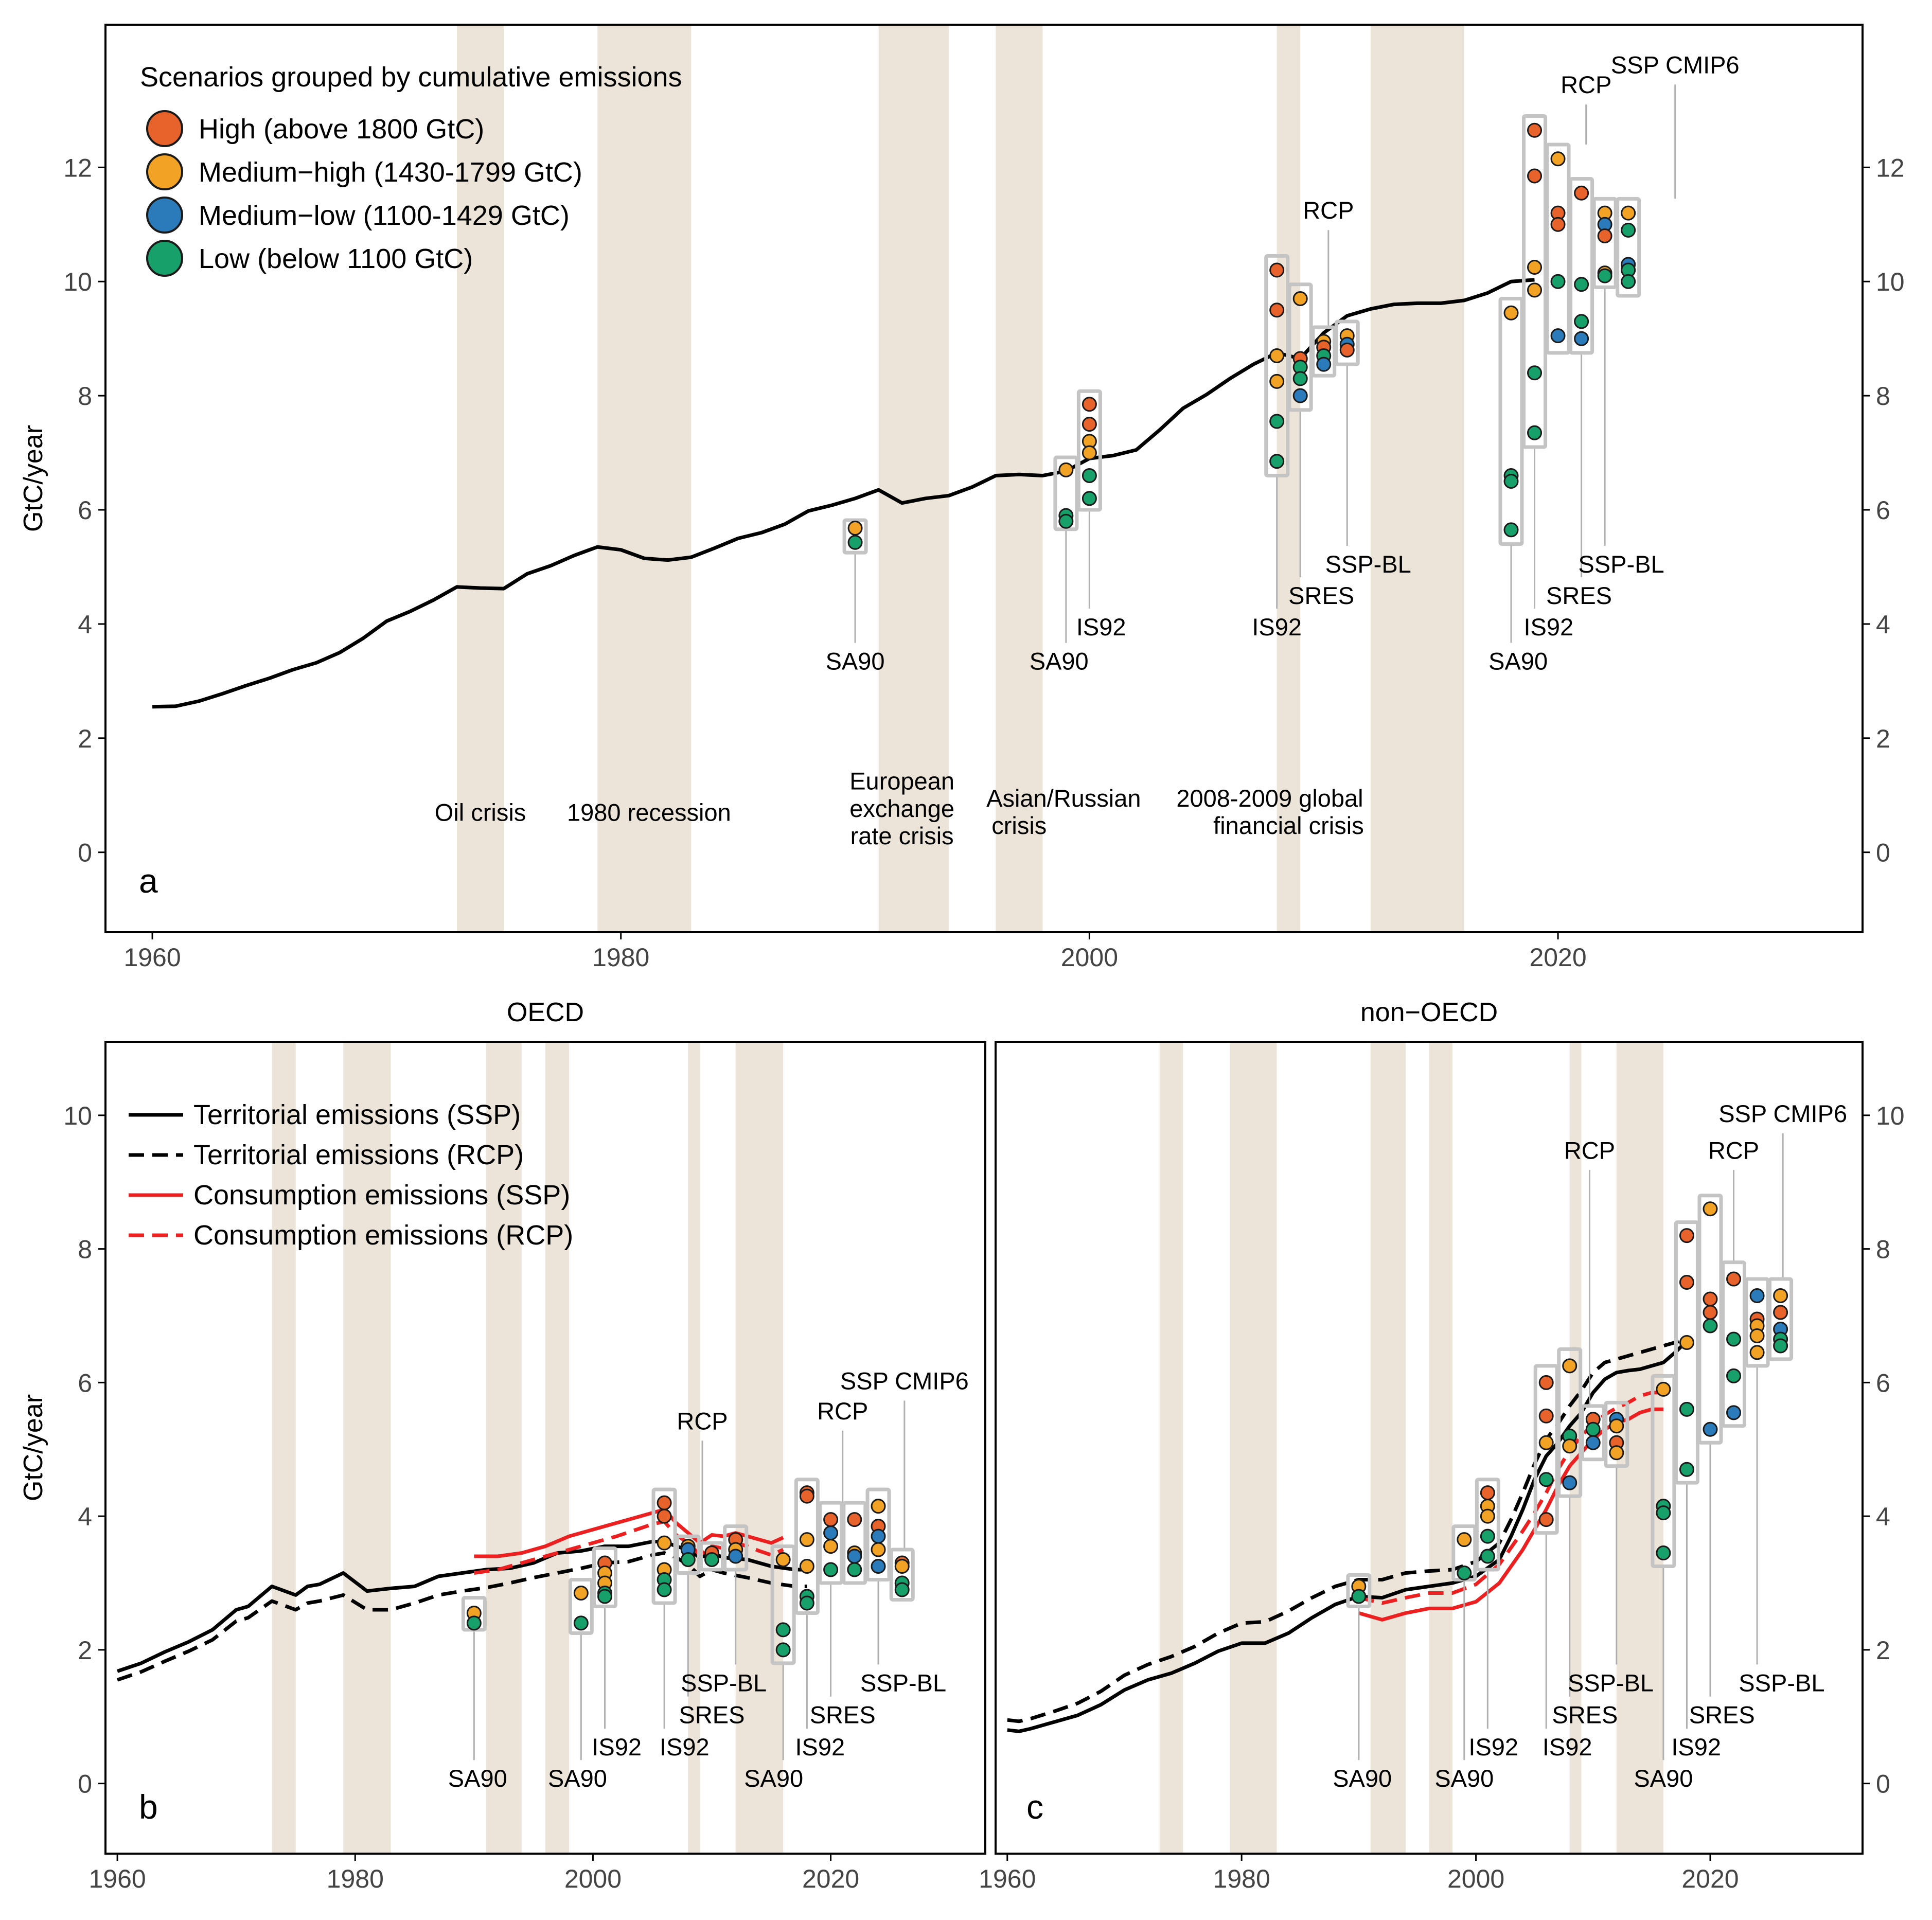 Image resolution: width=1932 pixels, height=1920 pixels. Describe the element at coordinates (357, 1114) in the screenshot. I see `legend-label-territorial-emissions-ssp: Territorial emissions (SSP)` at that location.